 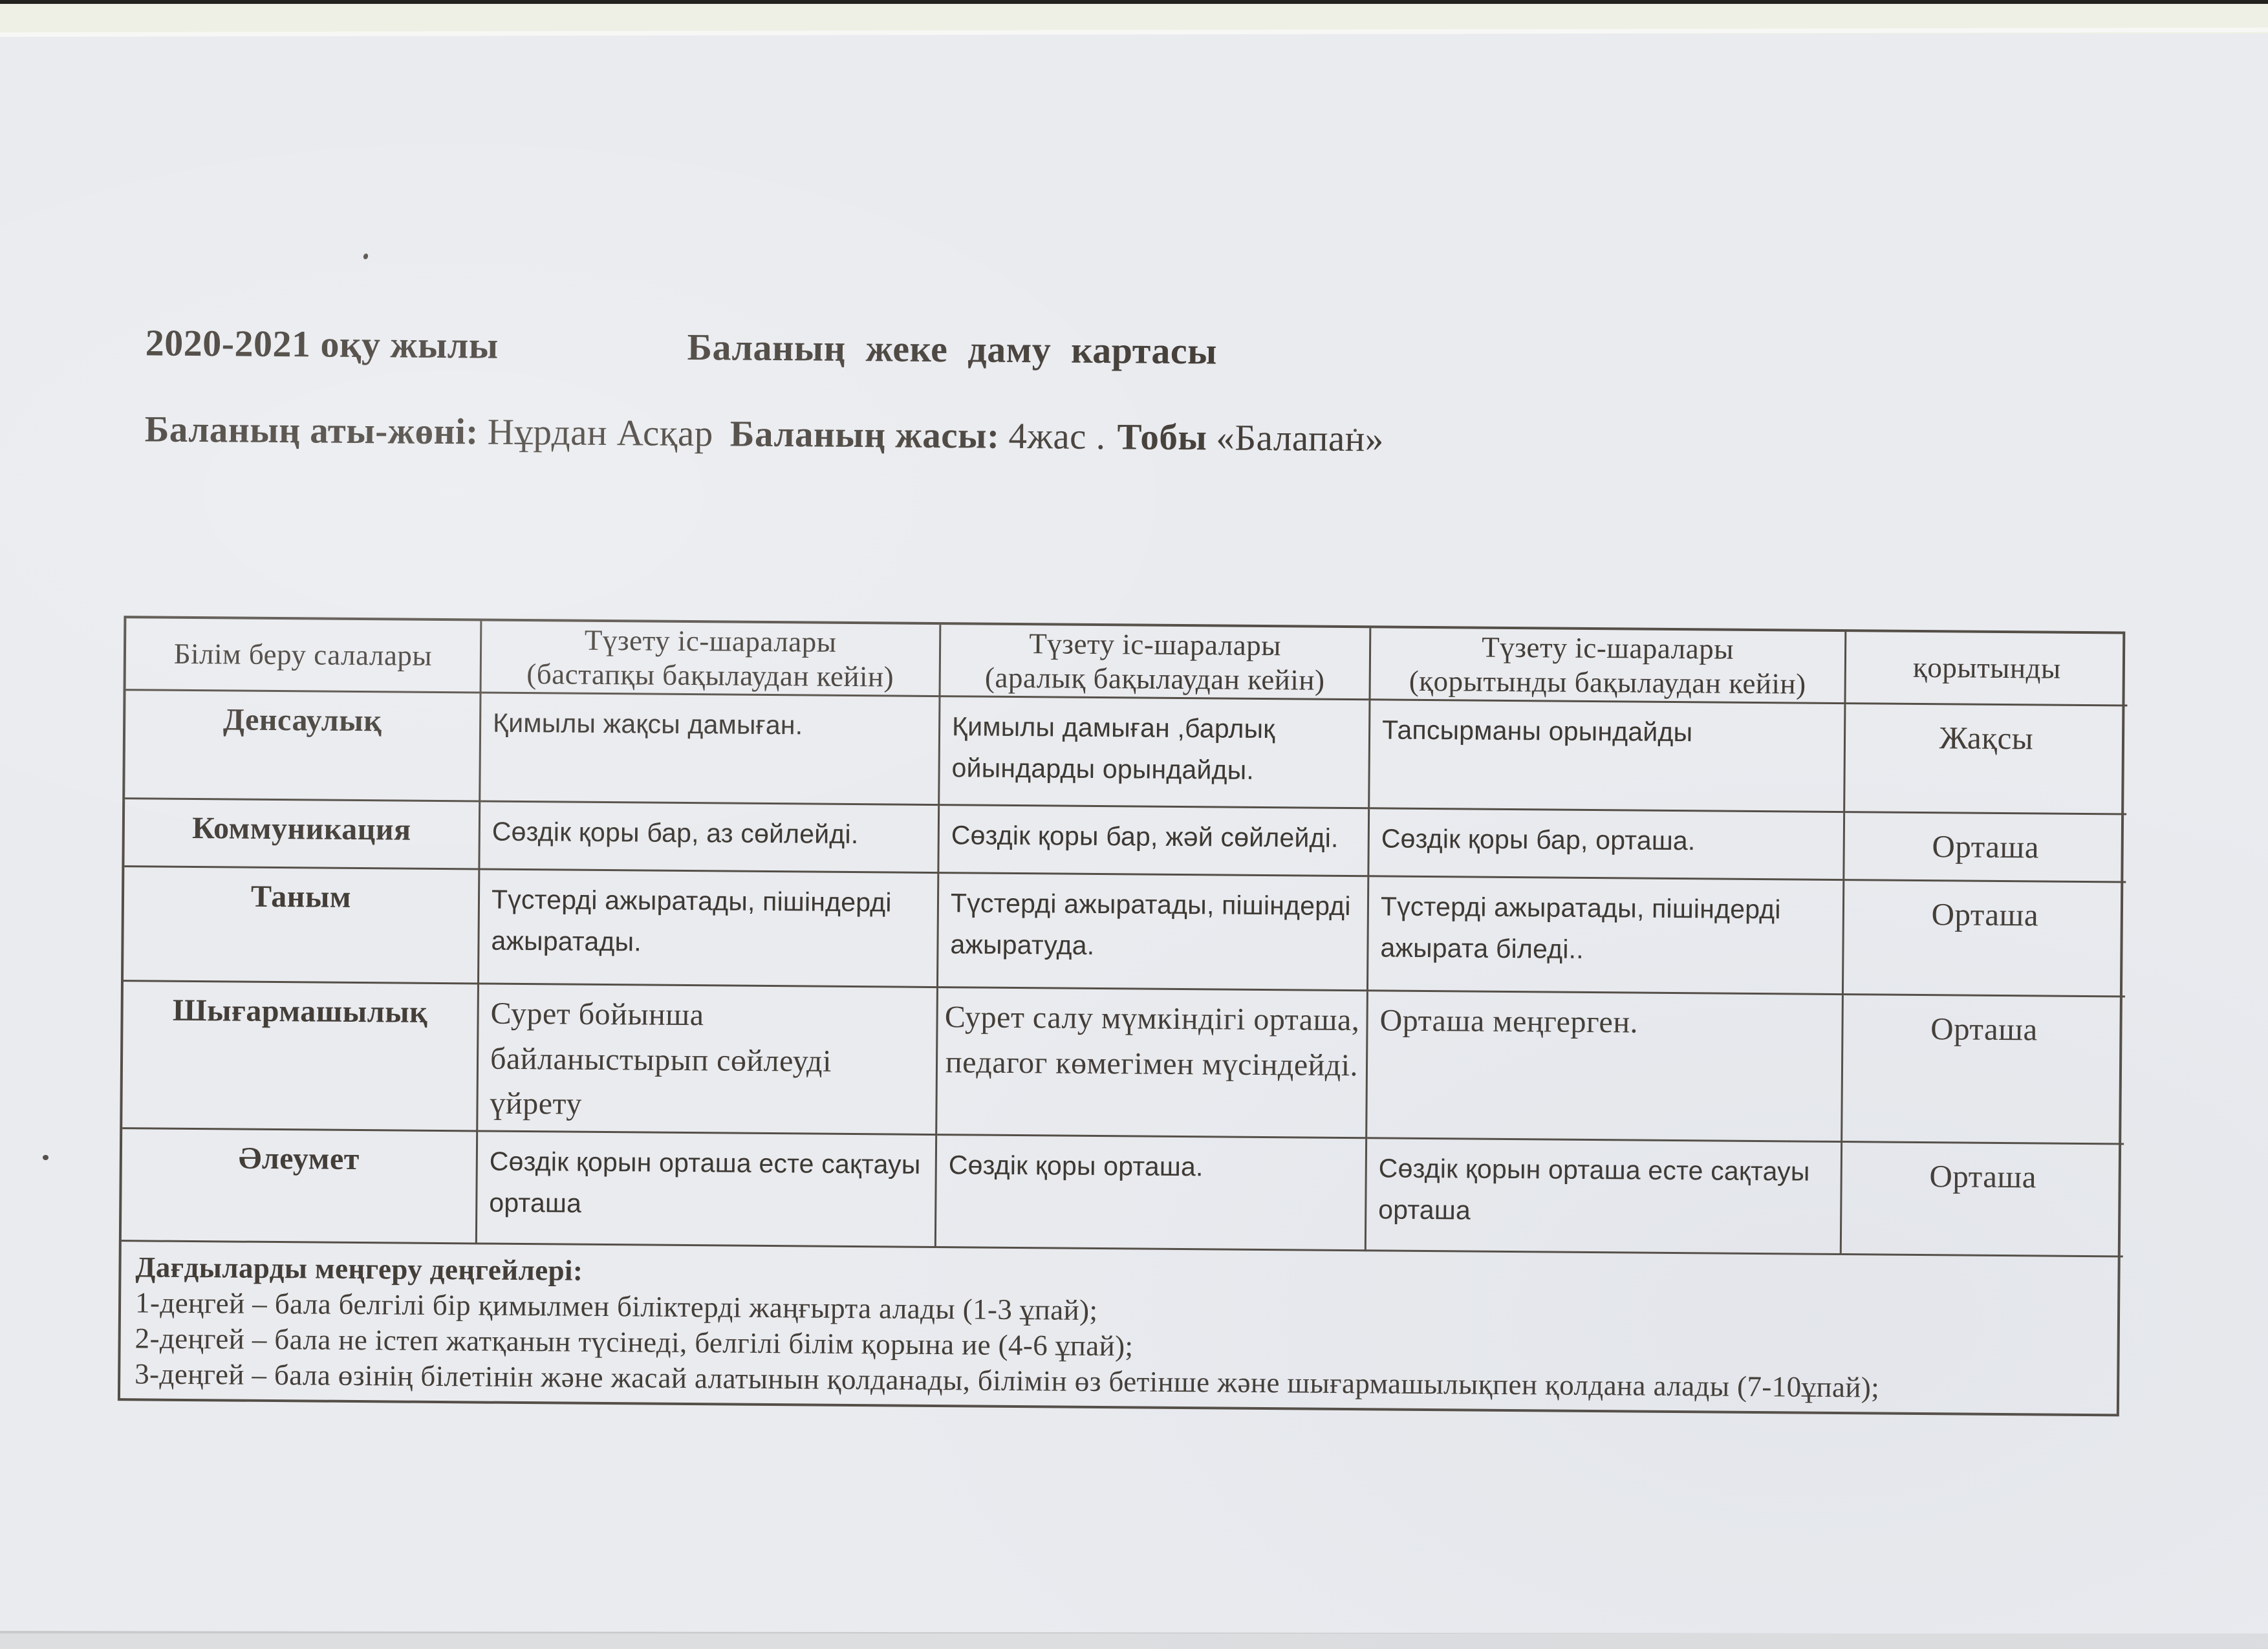 I want to click on col-header-result-title: қорытынды, so click(x=1986, y=668).